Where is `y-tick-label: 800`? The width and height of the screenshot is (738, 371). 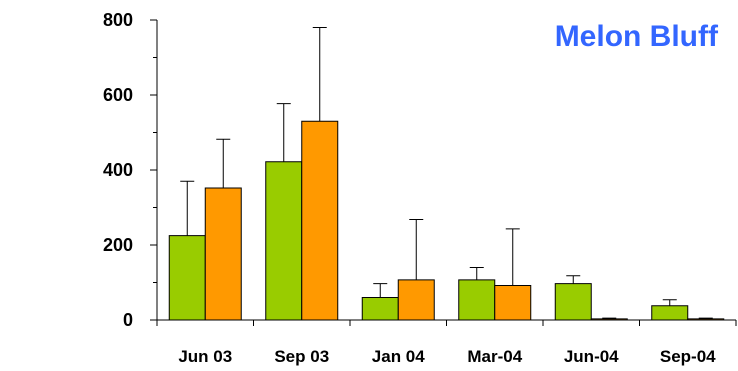
y-tick-label: 800 is located at coordinates (118, 20).